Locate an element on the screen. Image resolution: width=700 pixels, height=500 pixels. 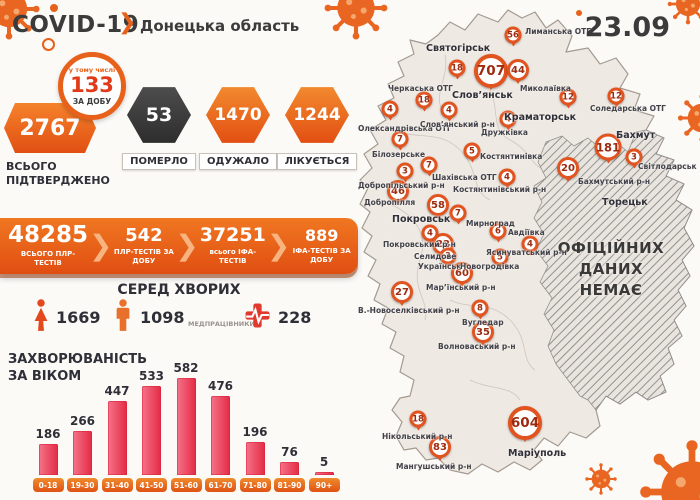
map-pin: 8 is located at coordinates (480, 308).